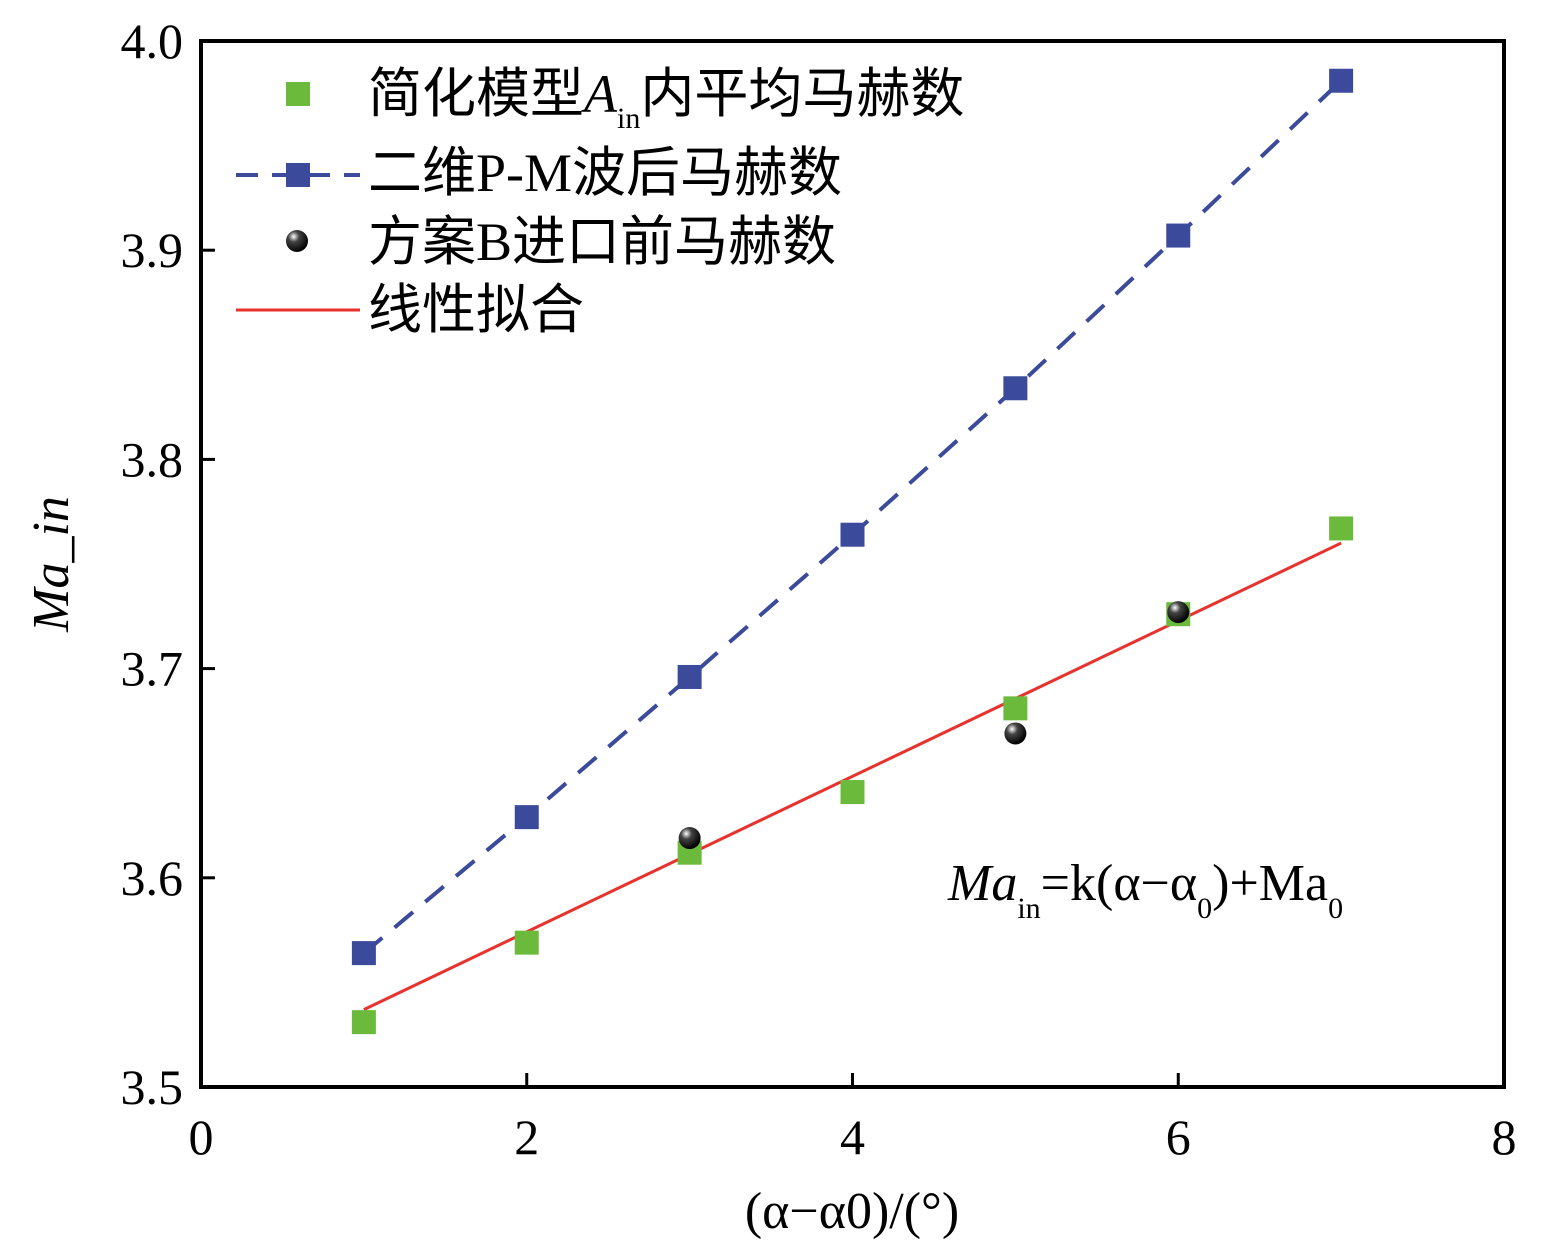 Image resolution: width=1553 pixels, height=1260 pixels. Describe the element at coordinates (152, 250) in the screenshot. I see `y-tick-label: 3.9` at that location.